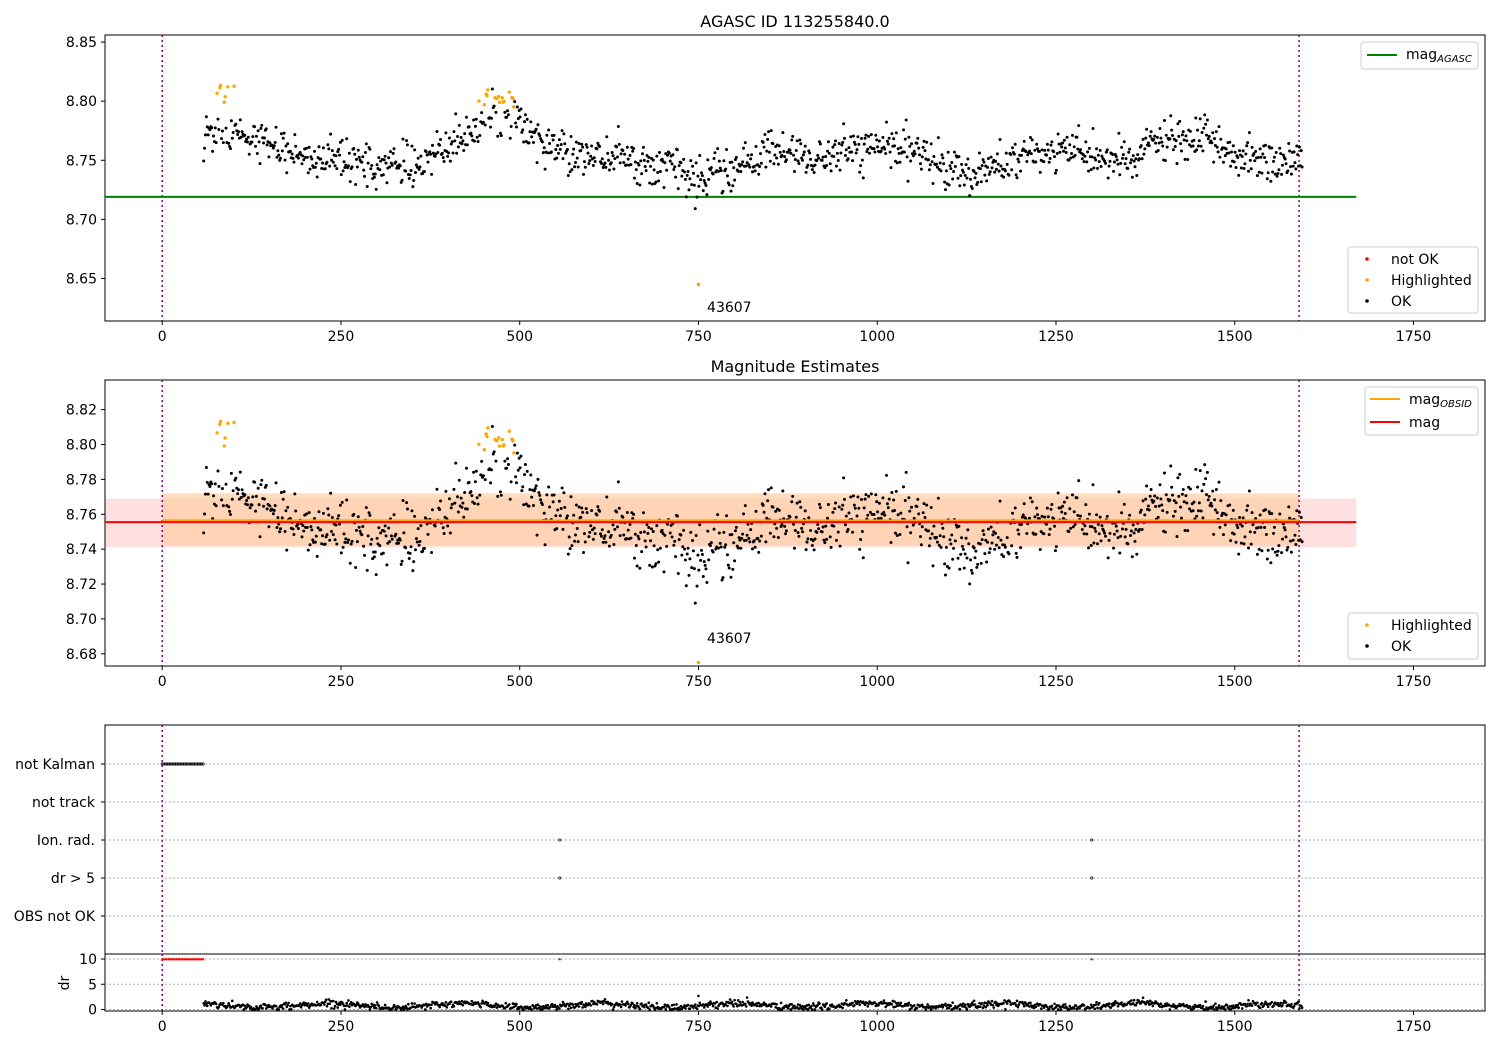 Image resolution: width=1500 pixels, height=1050 pixels. I want to click on flag-point, so click(183, 764).